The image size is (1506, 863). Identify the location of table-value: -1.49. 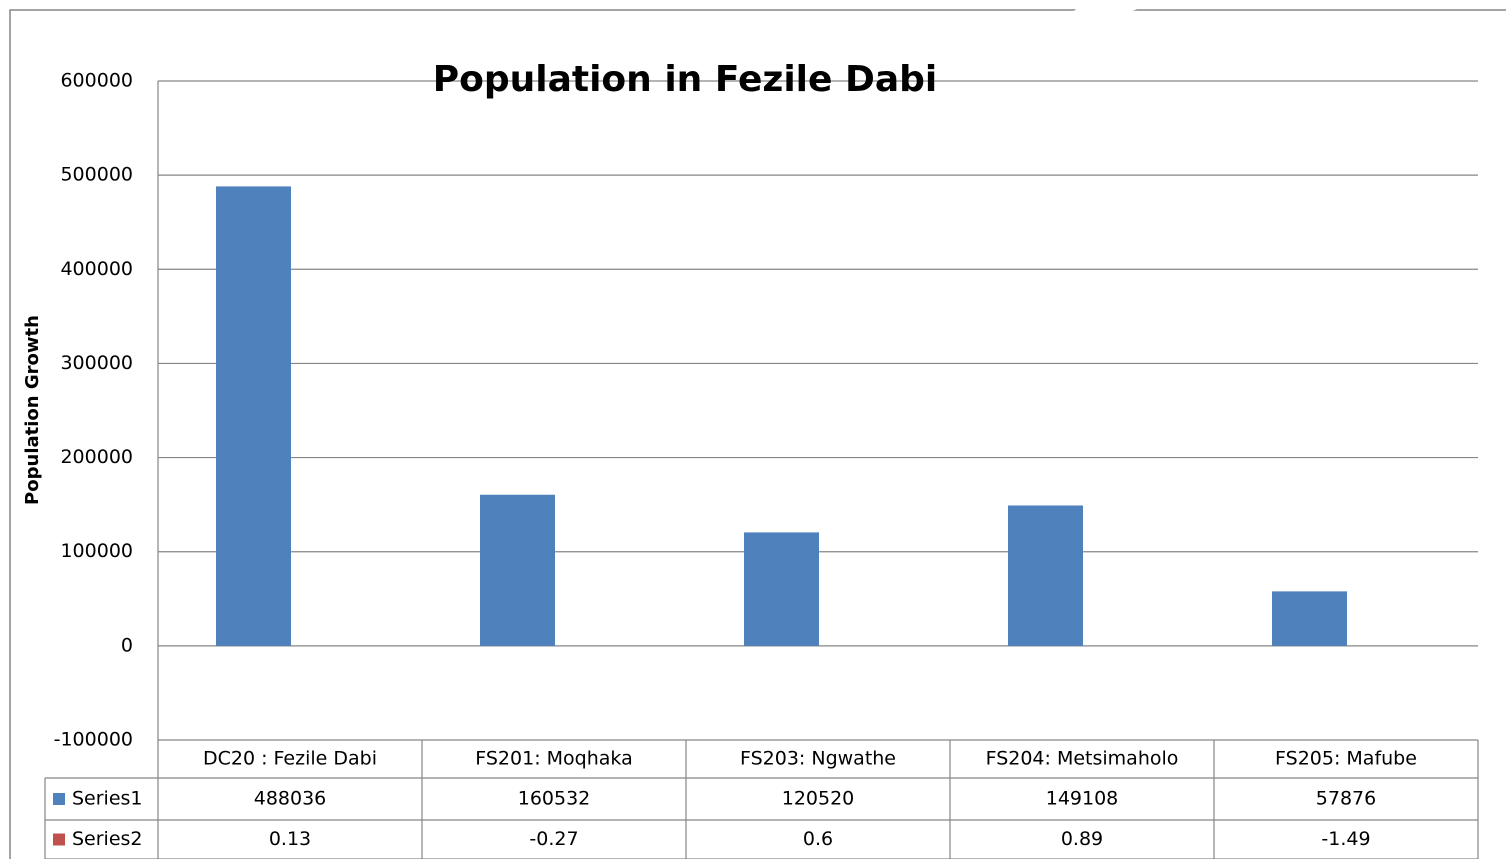
(1345, 839).